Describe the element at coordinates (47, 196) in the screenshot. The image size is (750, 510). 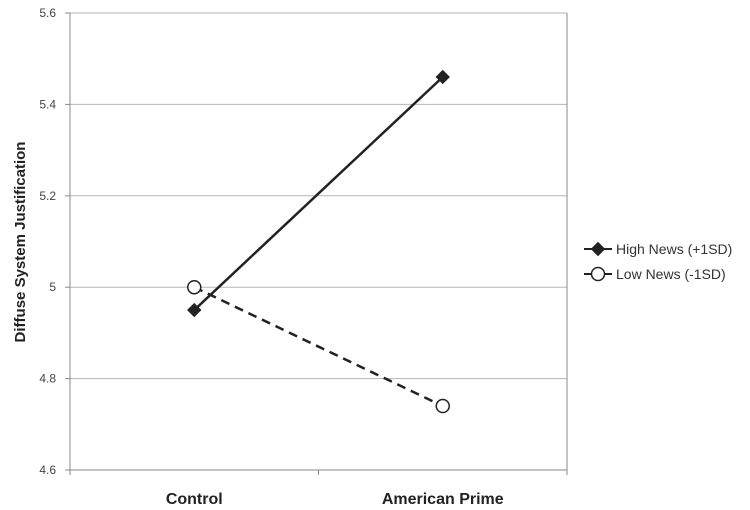
I see `y-tick-label: 5.2` at that location.